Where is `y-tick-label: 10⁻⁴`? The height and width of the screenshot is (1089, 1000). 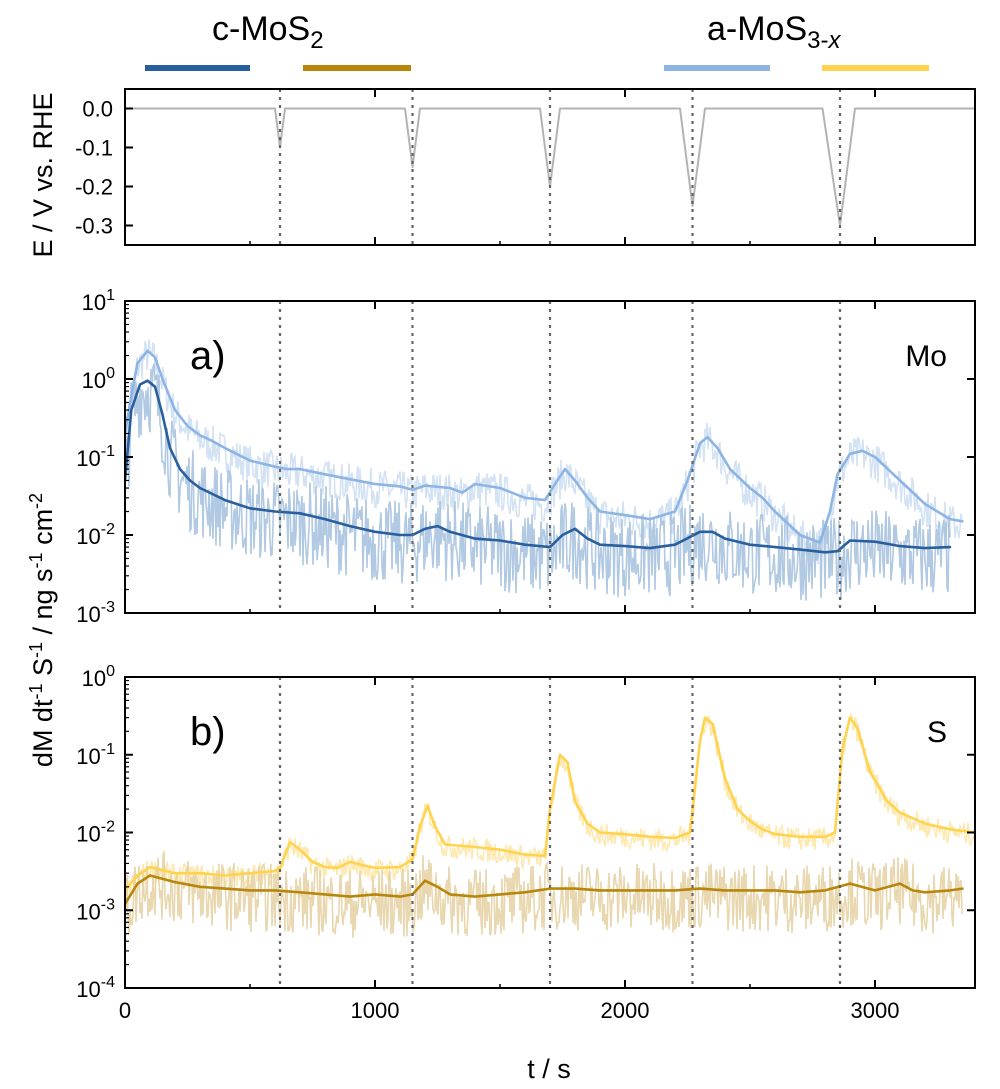
y-tick-label: 10⁻⁴ is located at coordinates (95, 988).